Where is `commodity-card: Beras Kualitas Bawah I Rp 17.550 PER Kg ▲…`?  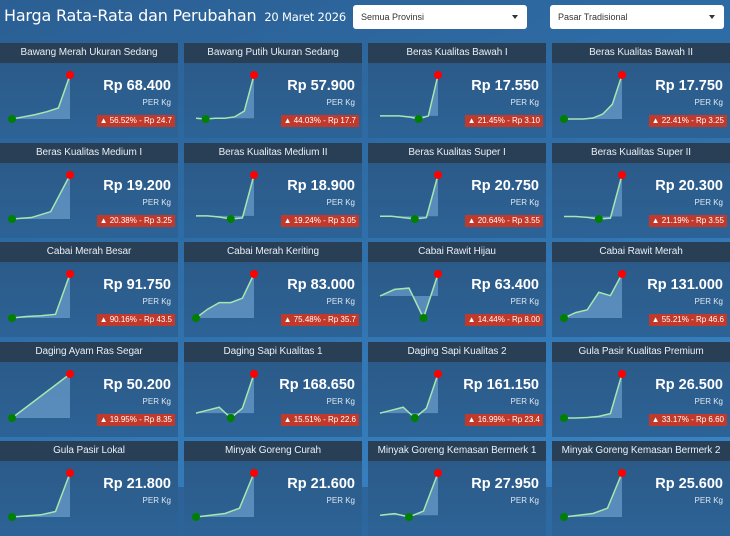
commodity-card: Beras Kualitas Bawah I Rp 17.550 PER Kg ▲… is located at coordinates (457, 90).